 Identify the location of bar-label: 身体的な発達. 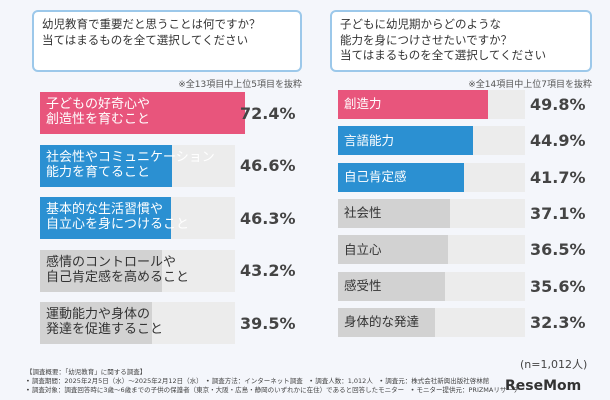
(382, 322).